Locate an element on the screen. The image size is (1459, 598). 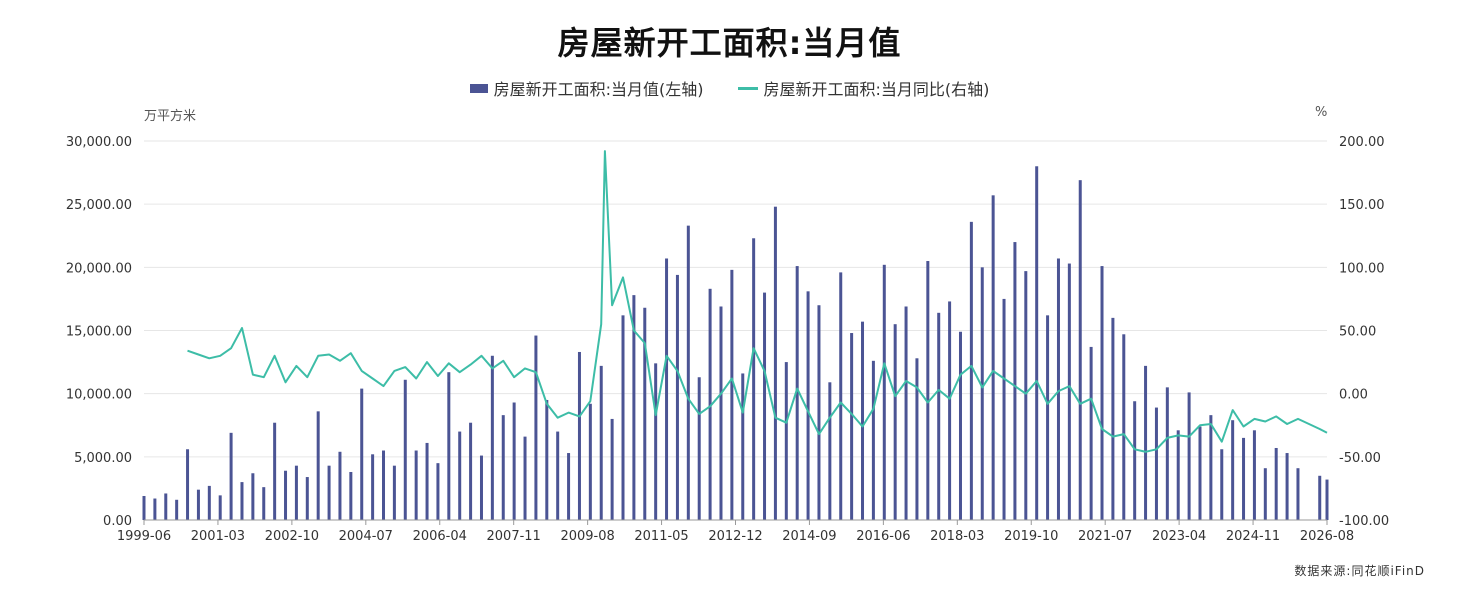
x-tick-label: 2001-03 is located at coordinates (218, 536).